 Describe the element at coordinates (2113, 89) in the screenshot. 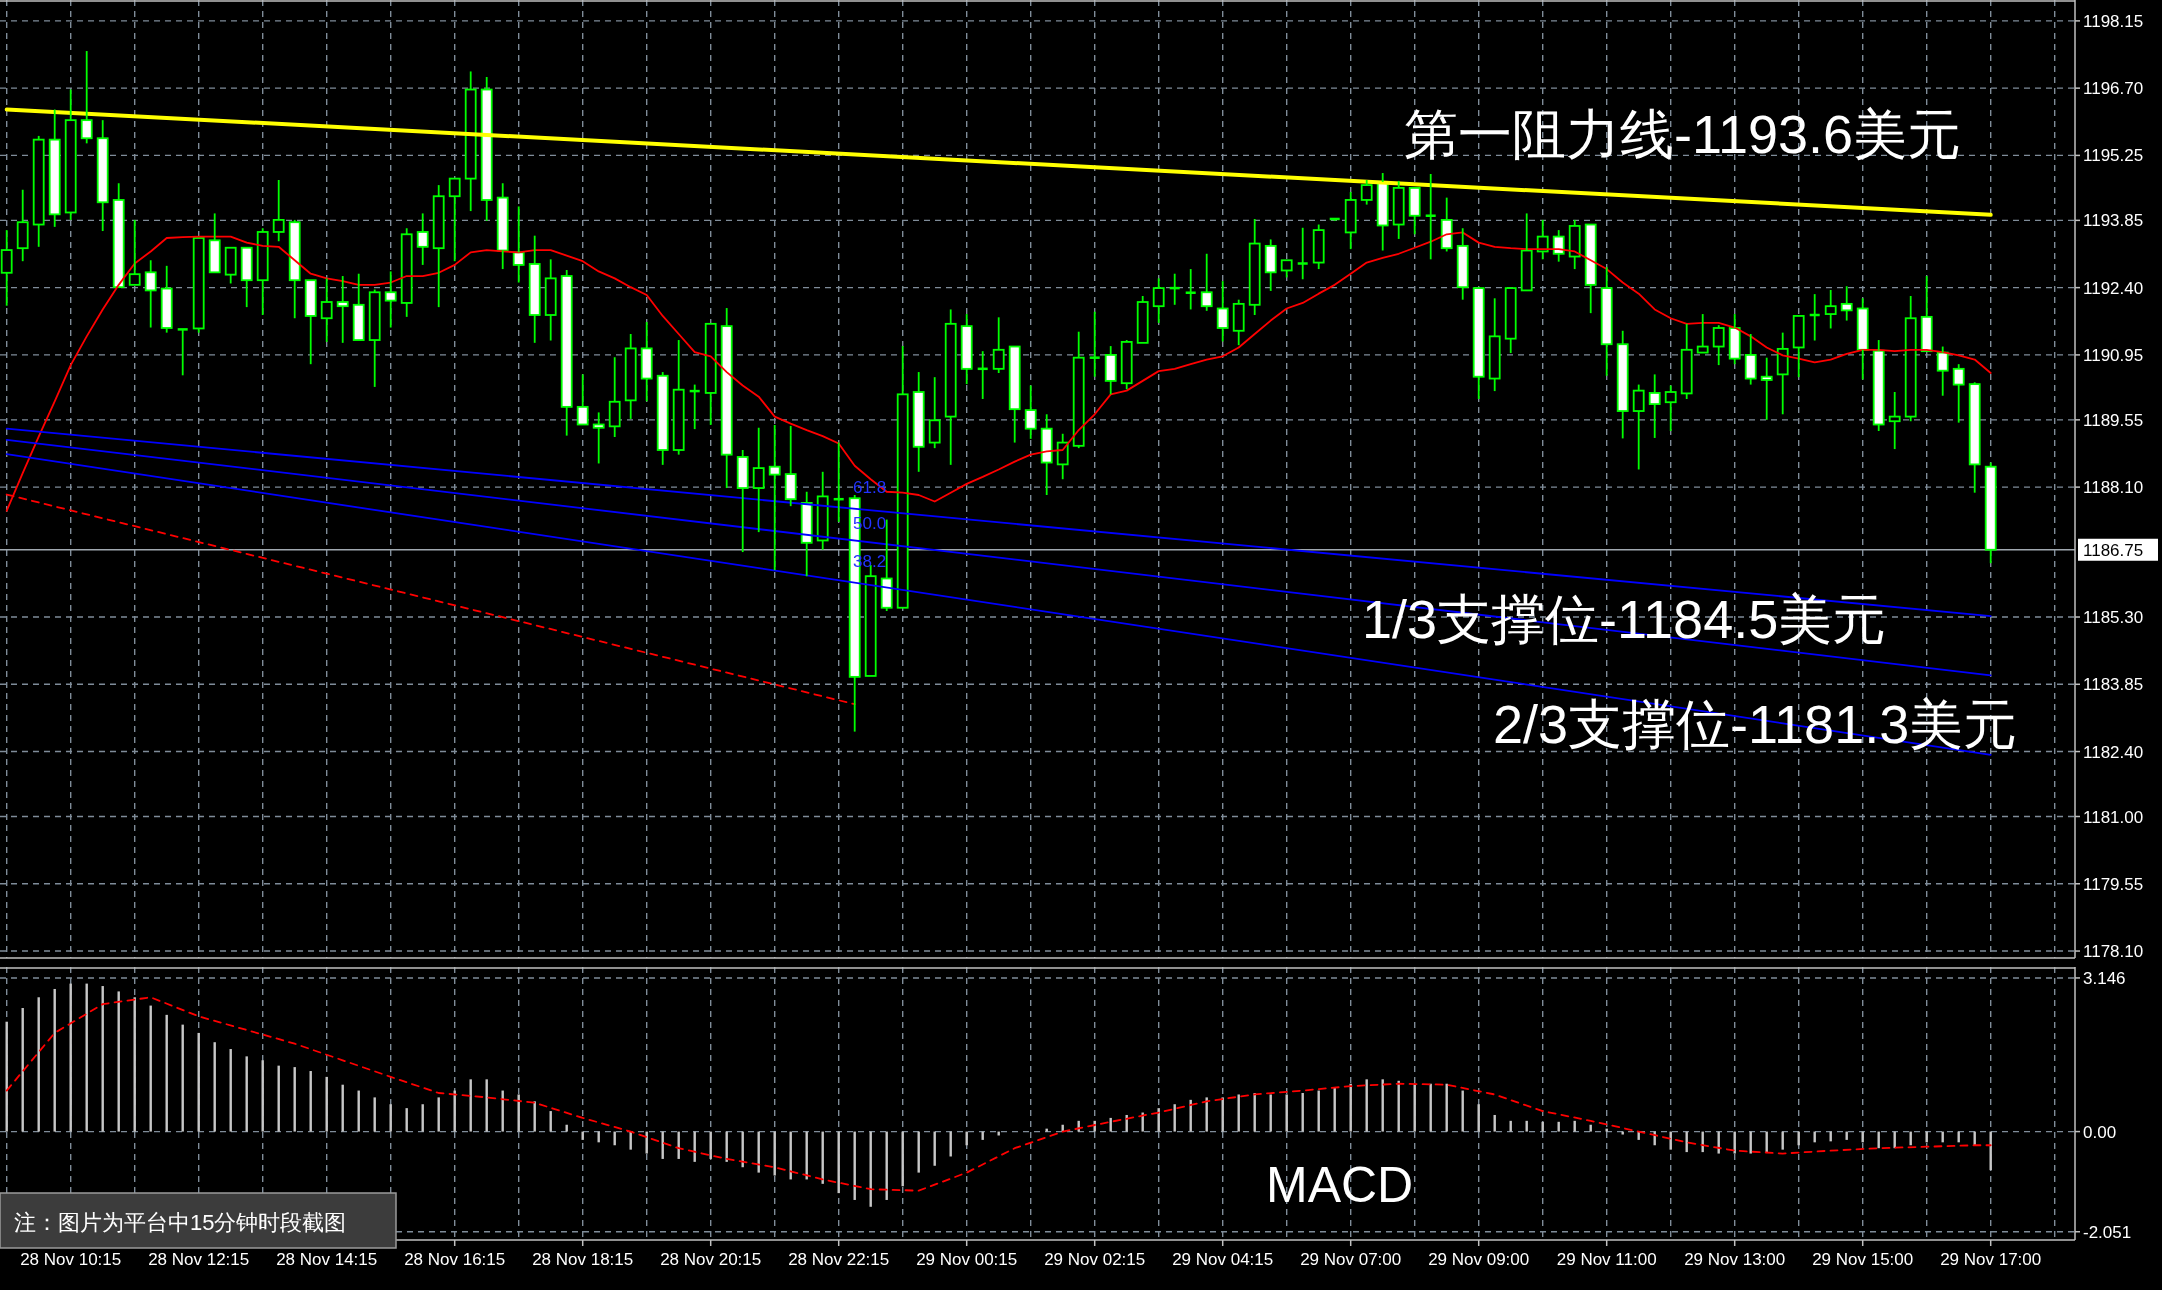

I see `y-tick-label: 1196.70` at that location.